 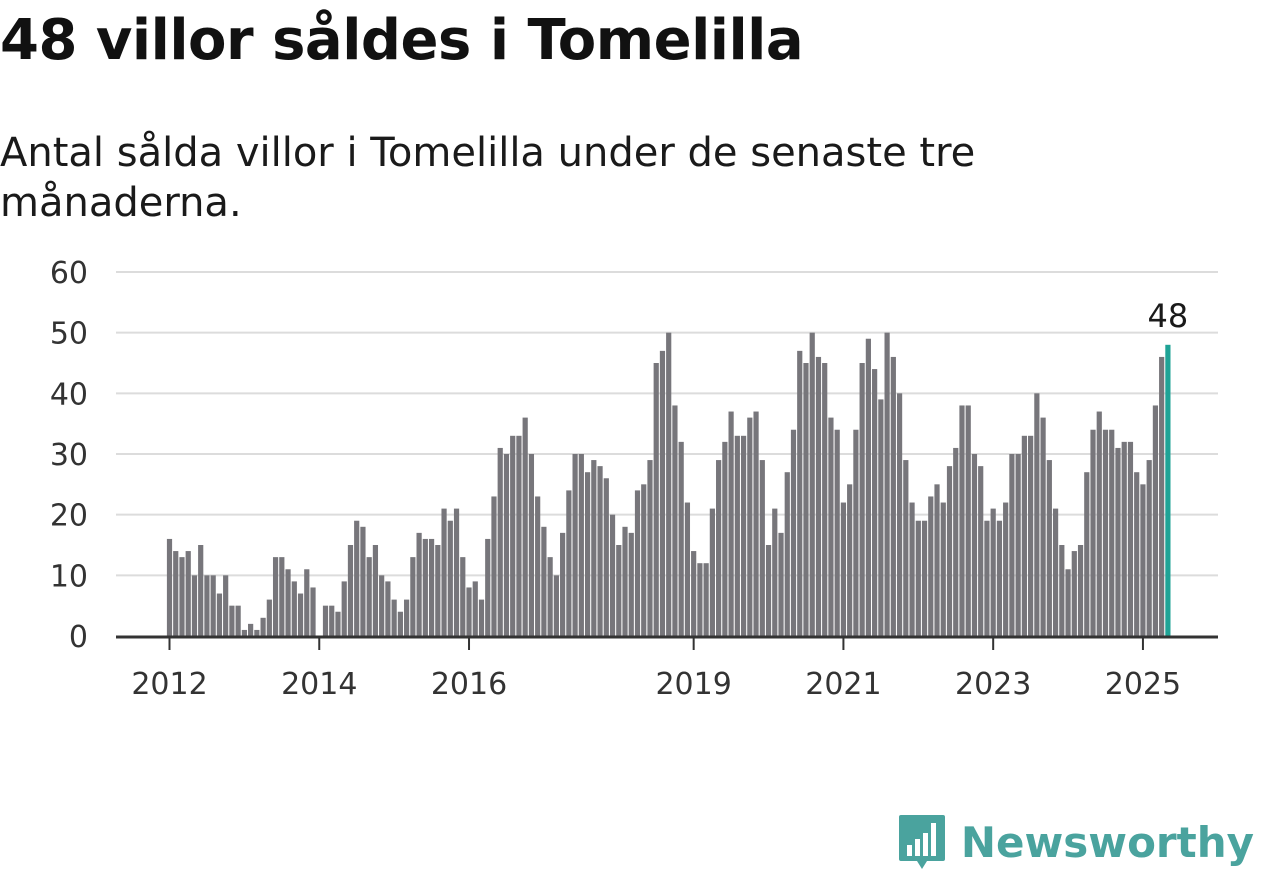 What do you see at coordinates (921, 842) in the screenshot?
I see `newsworthy-bar-chart-logo-icon` at bounding box center [921, 842].